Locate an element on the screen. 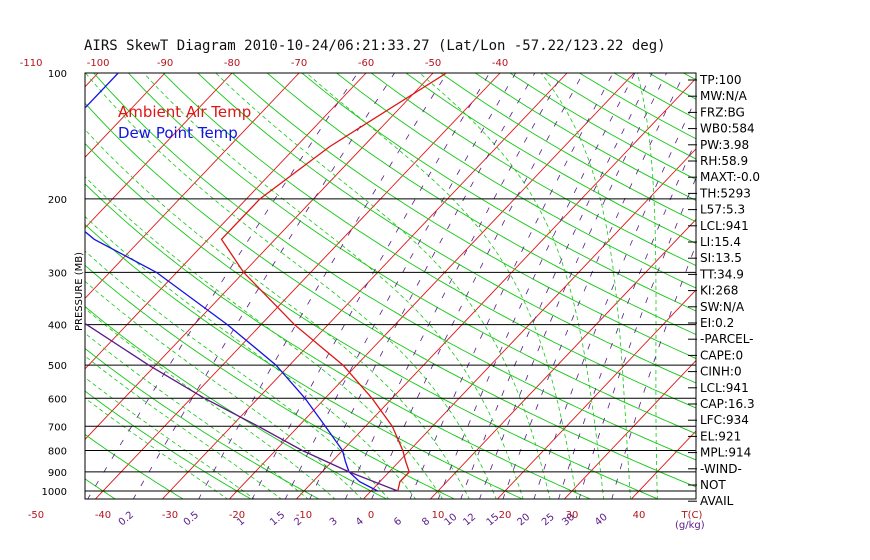  mixing-ratio-tick-label: 6 is located at coordinates (398, 522).